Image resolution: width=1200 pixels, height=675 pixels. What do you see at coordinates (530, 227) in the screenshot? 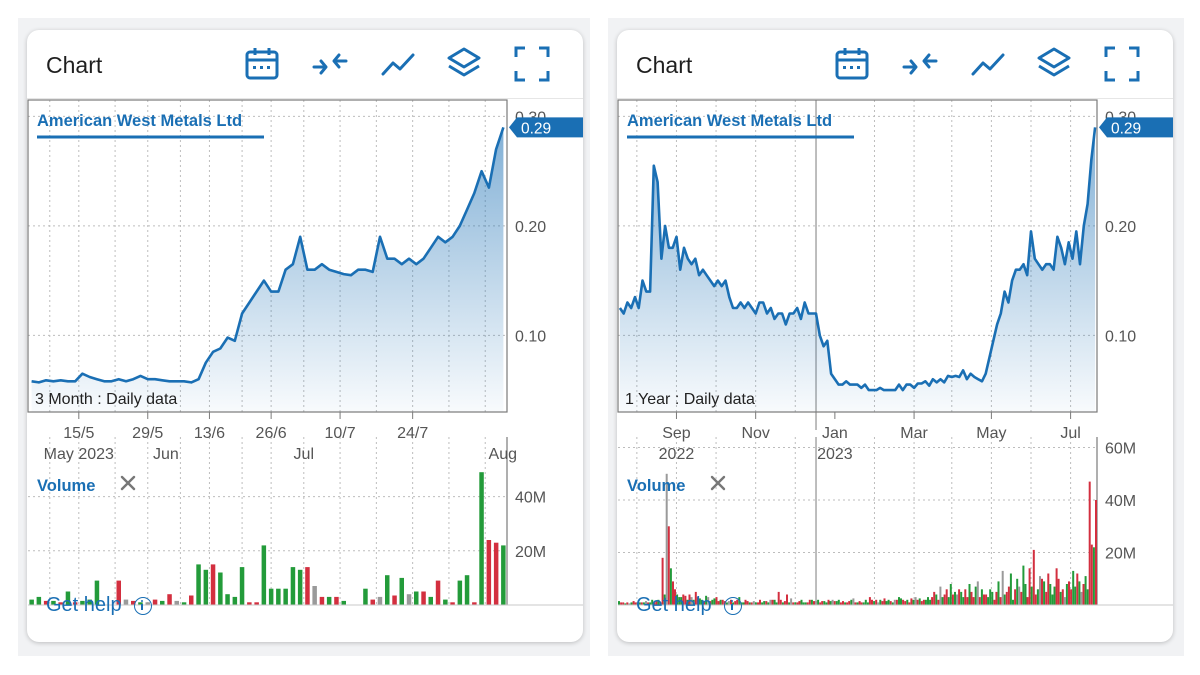
I see `y-tick-label: 0.20` at bounding box center [530, 227].